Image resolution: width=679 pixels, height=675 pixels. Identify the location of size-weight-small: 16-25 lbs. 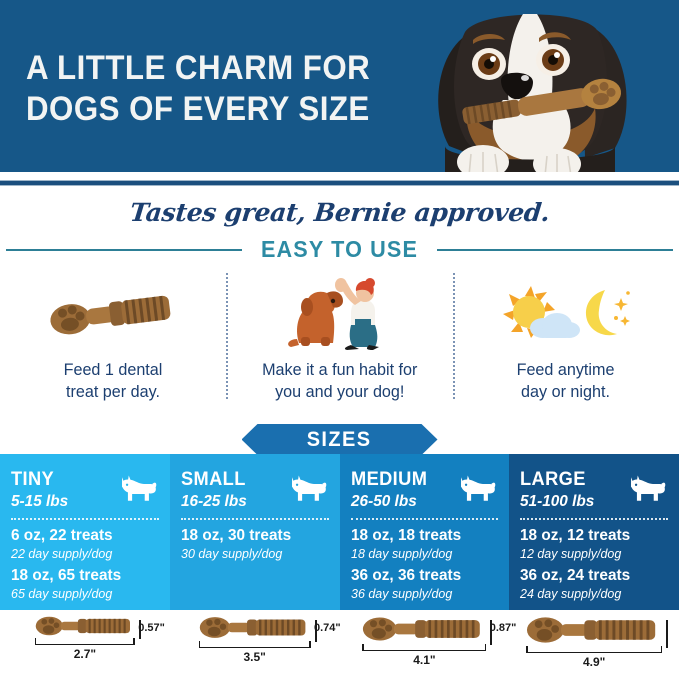
(213, 501).